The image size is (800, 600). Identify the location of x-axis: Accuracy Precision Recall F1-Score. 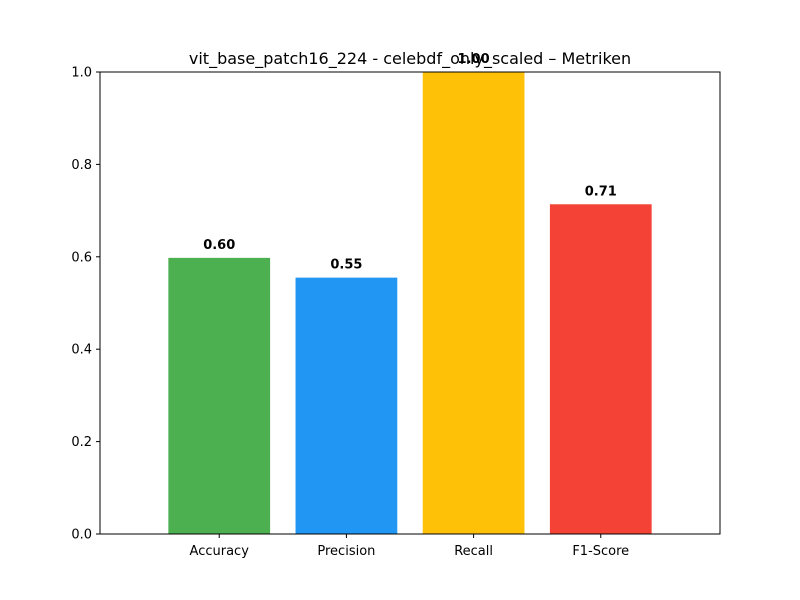
(409, 546).